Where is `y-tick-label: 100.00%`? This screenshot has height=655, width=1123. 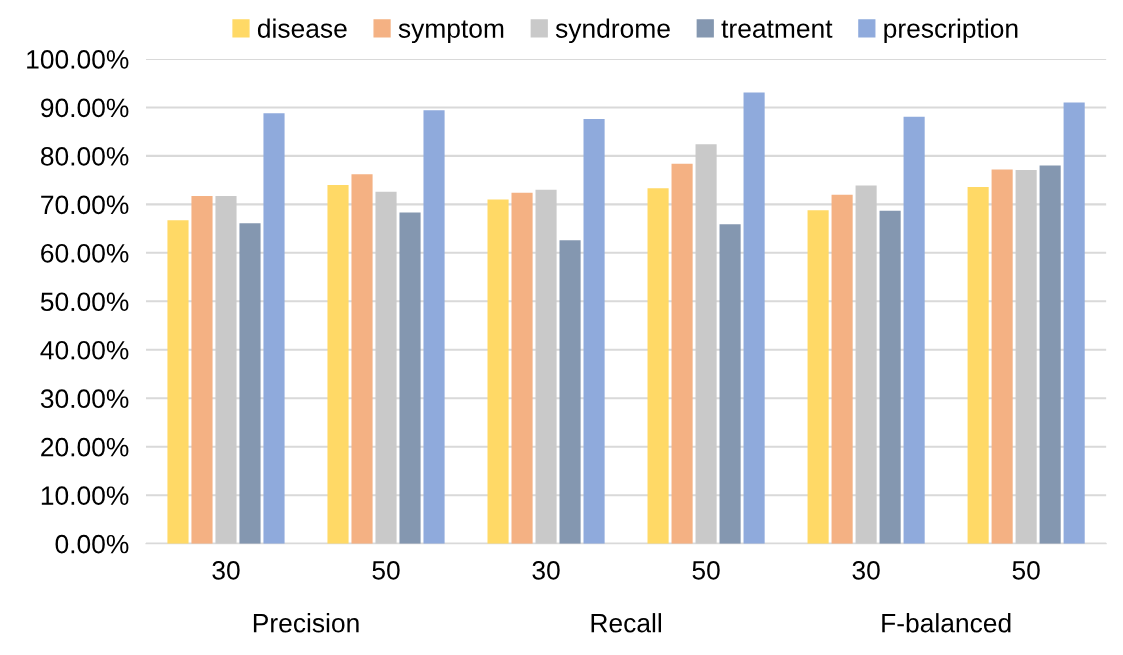
y-tick-label: 100.00% is located at coordinates (78, 59).